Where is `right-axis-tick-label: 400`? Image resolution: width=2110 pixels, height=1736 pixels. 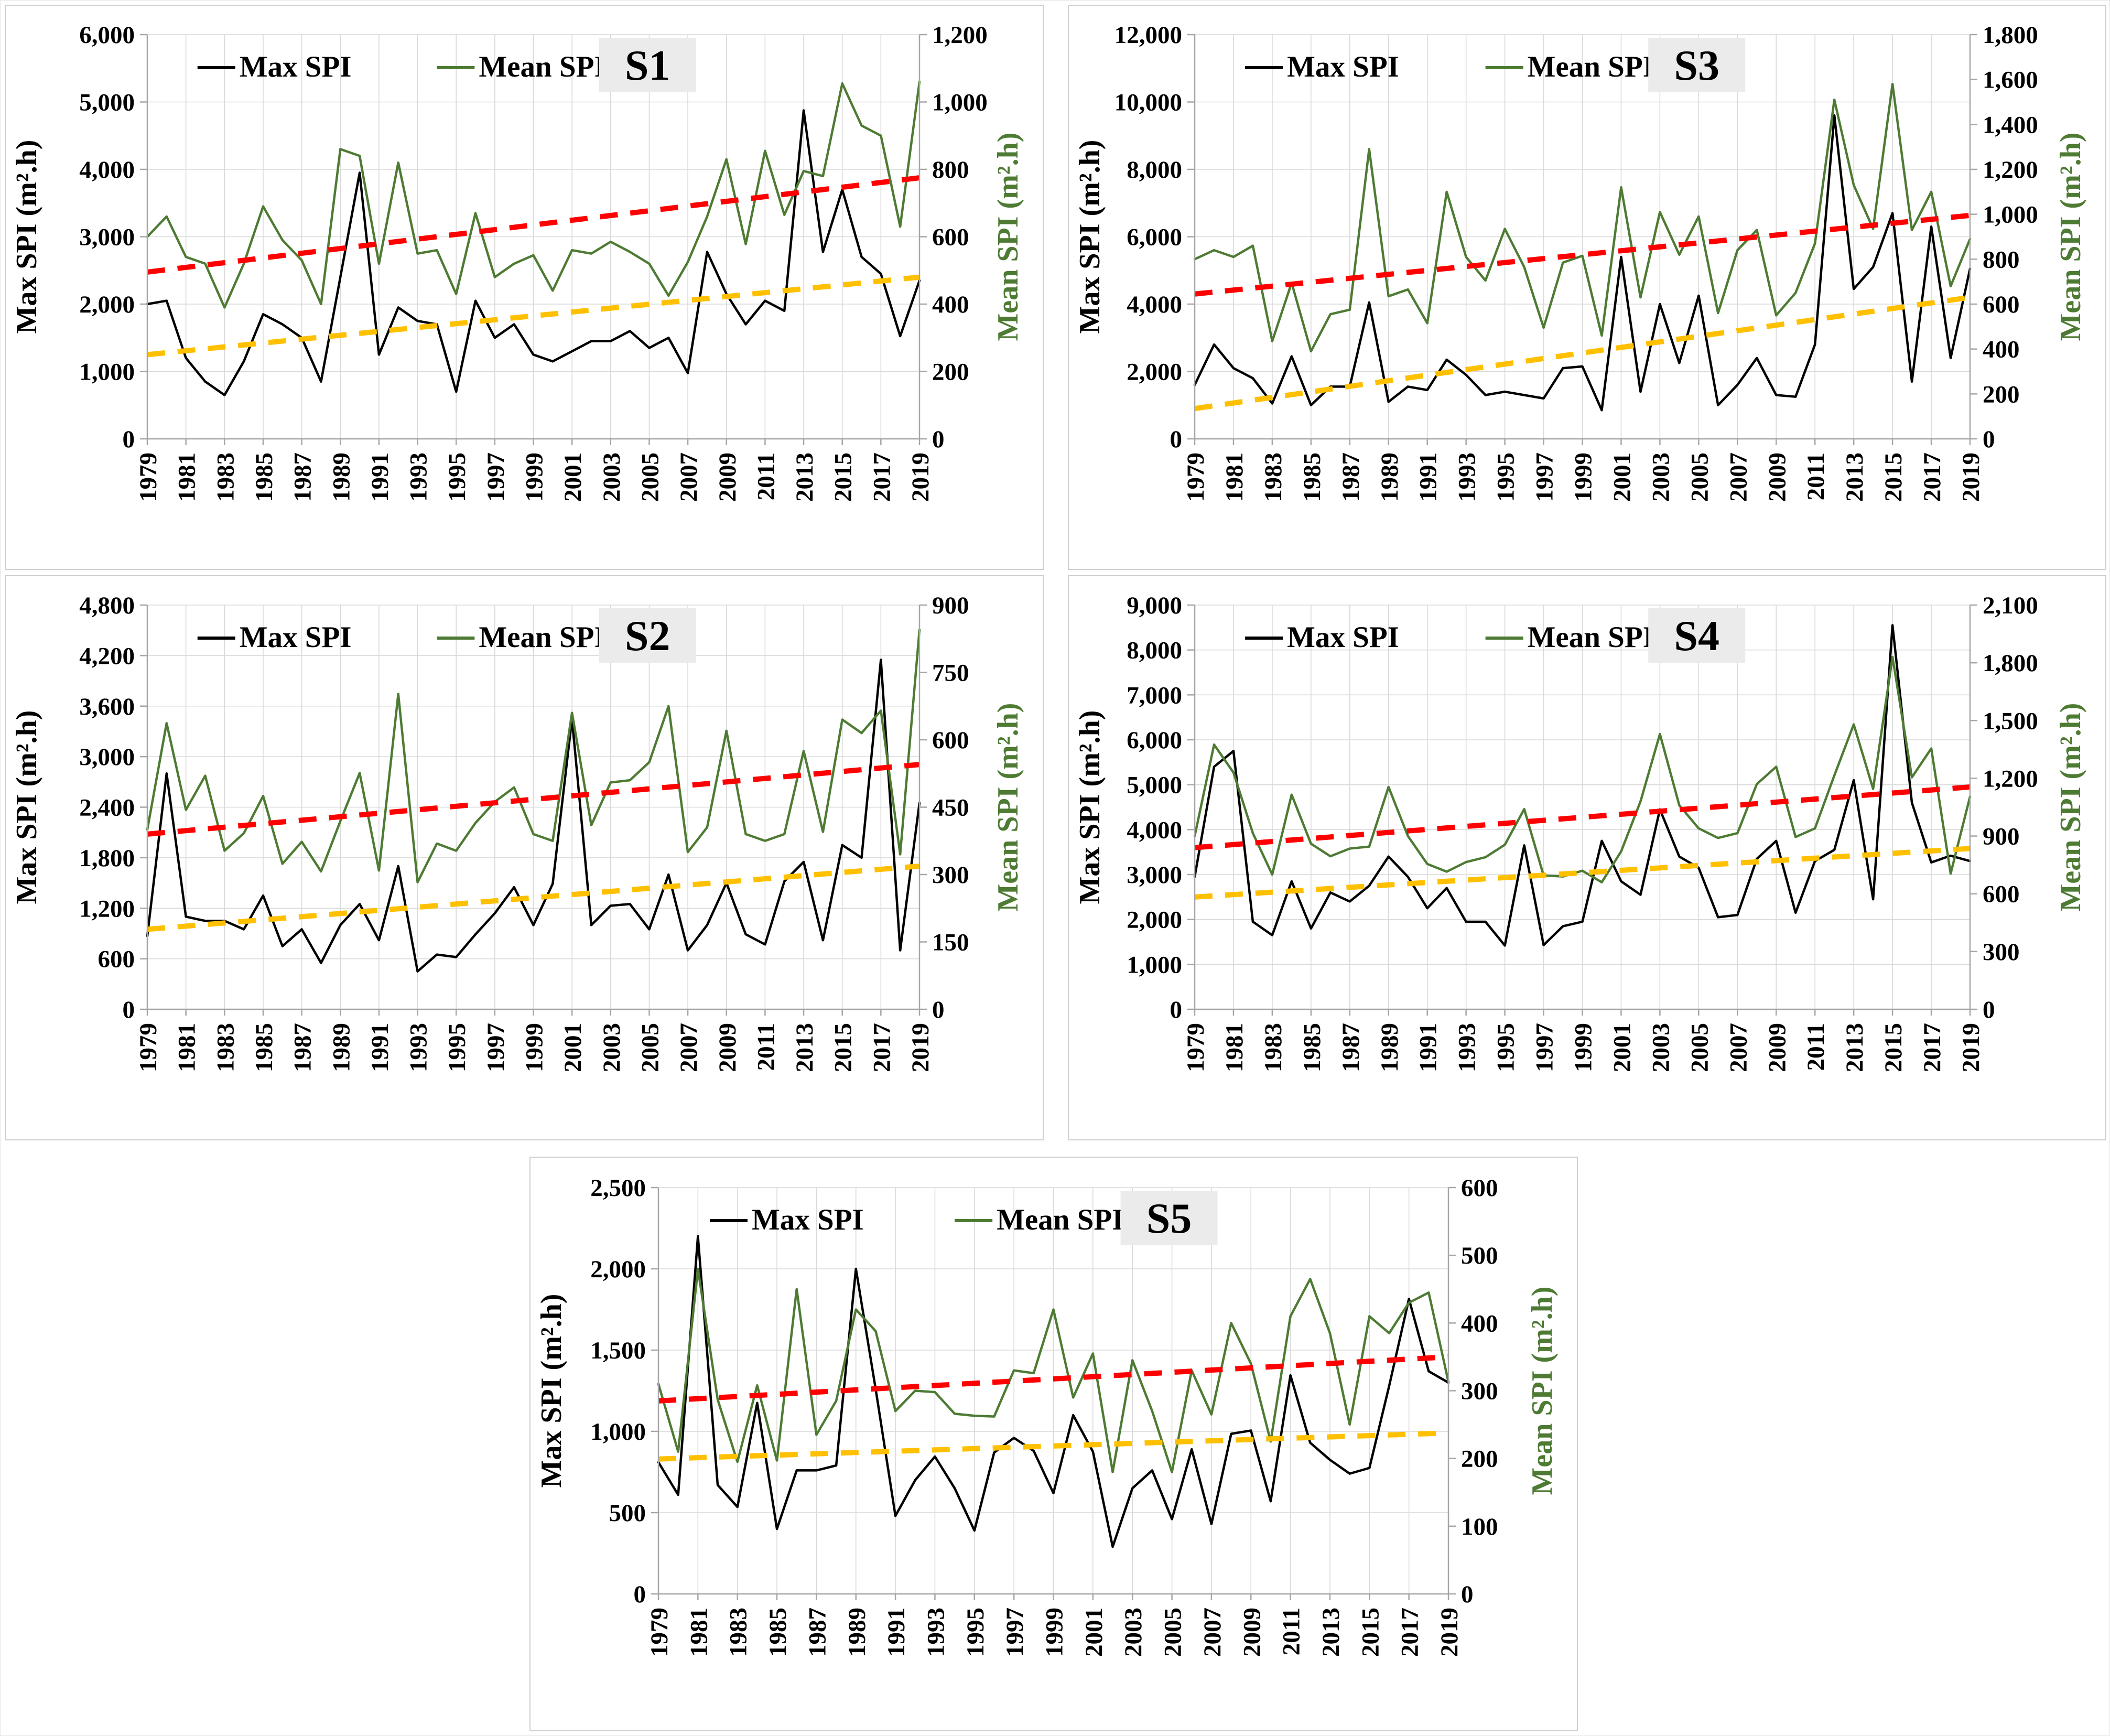
right-axis-tick-label: 400 is located at coordinates (951, 305).